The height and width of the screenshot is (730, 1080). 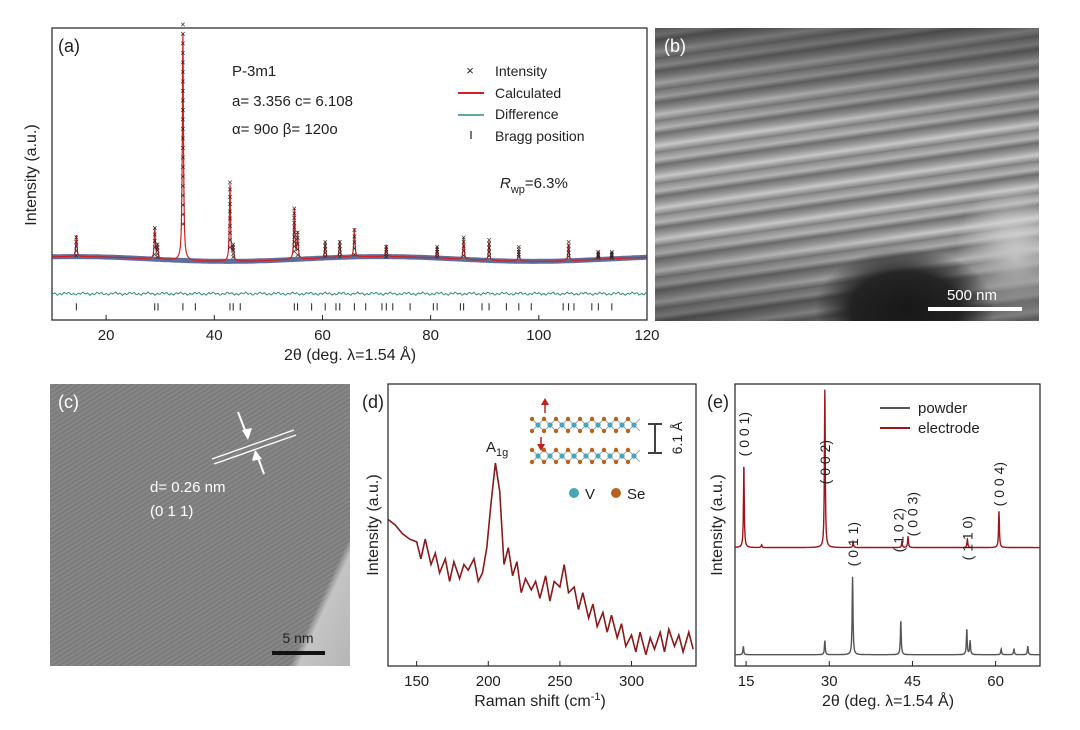 I want to click on legend-electrode: electrode, so click(x=949, y=428).